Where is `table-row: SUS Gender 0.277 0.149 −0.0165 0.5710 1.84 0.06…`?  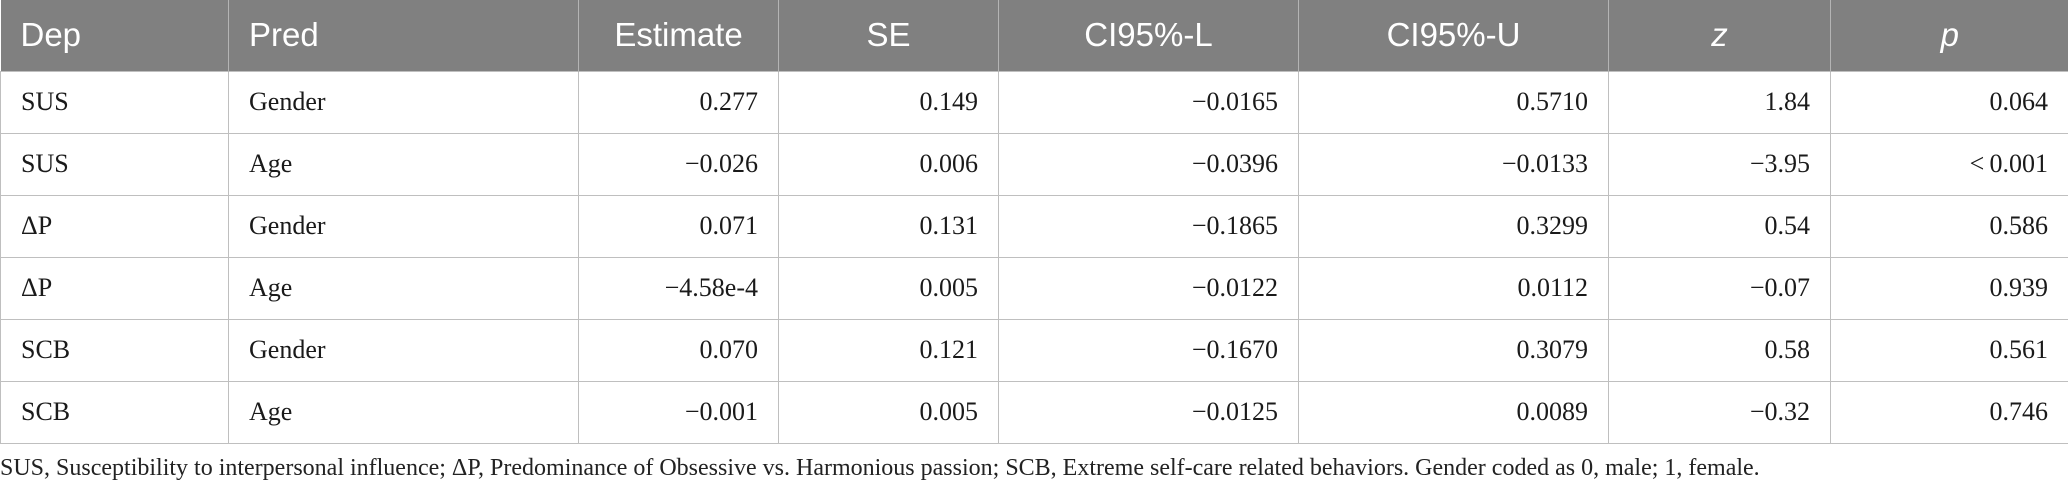
table-row: SUS Gender 0.277 0.149 −0.0165 0.5710 1.84 0.06… is located at coordinates (1034, 102).